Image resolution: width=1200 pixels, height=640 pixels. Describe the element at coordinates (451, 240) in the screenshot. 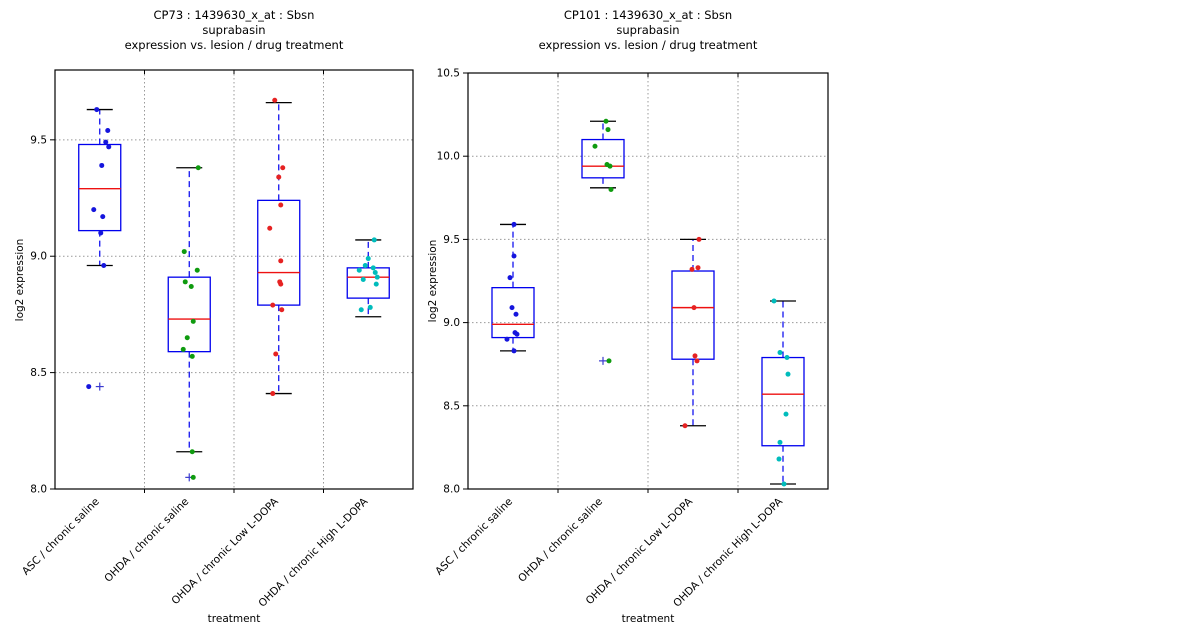

I see `y-tick-label: 9.5` at that location.